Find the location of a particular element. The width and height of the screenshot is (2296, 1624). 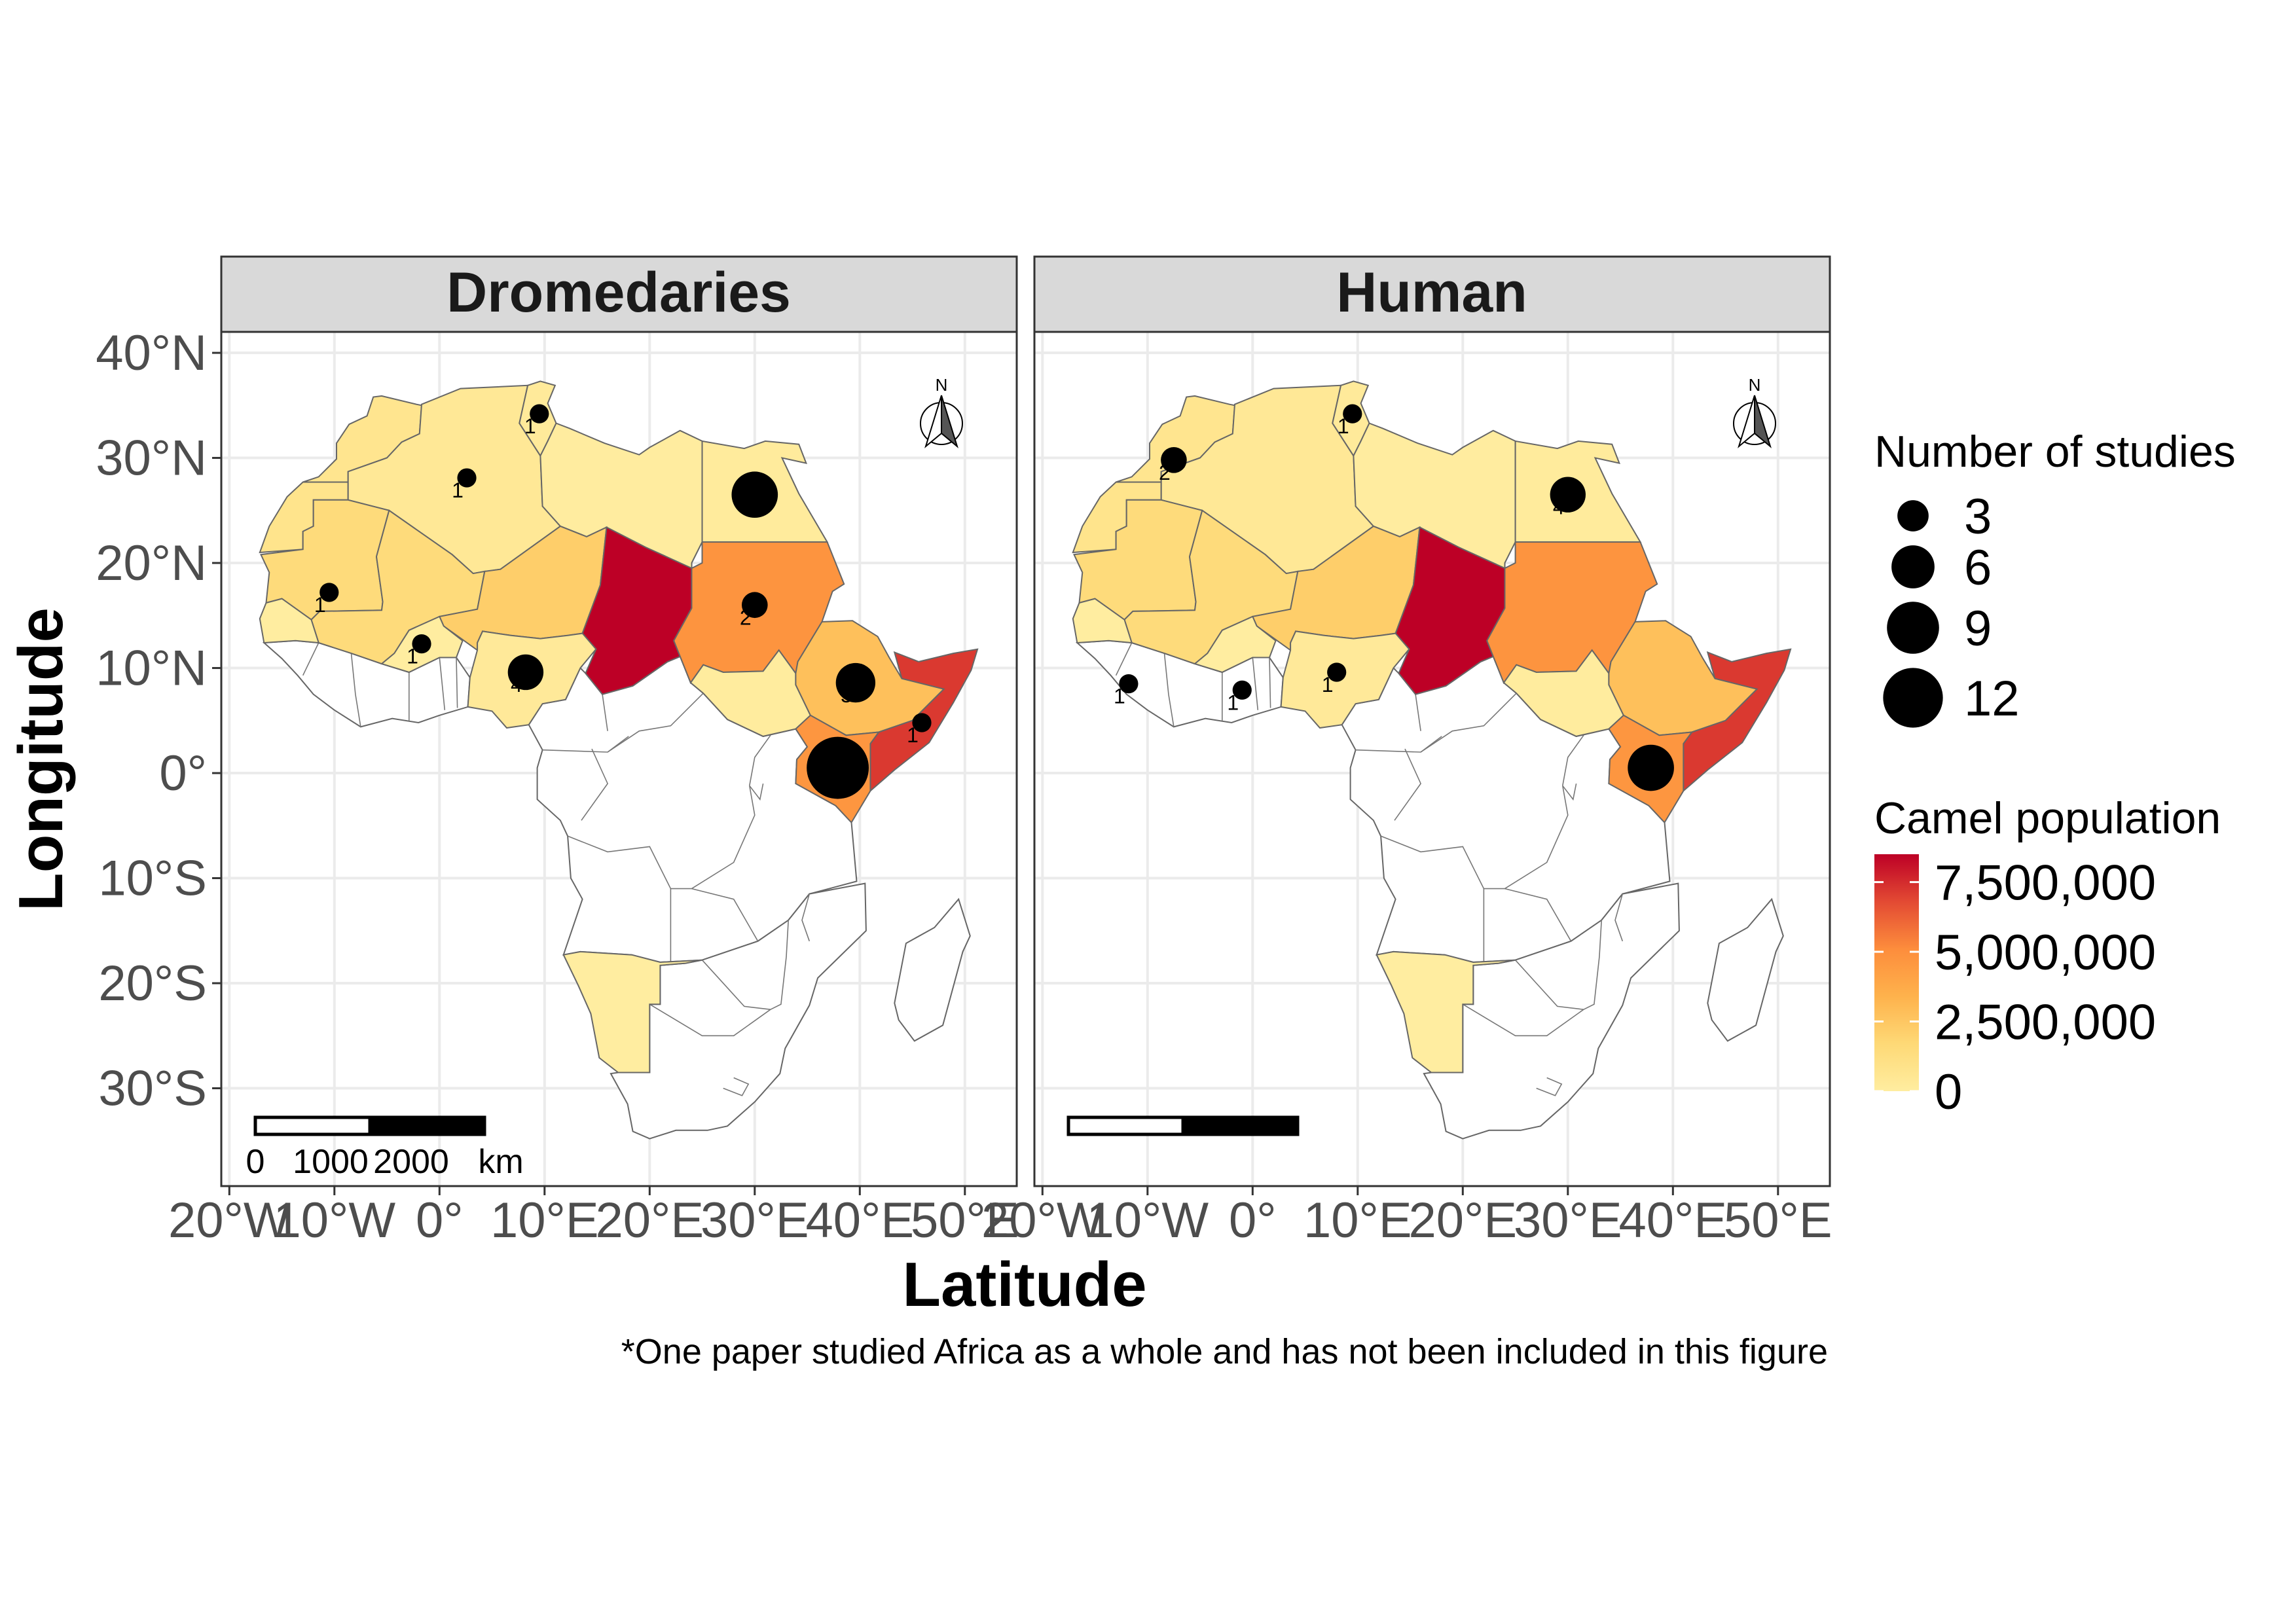

y-tick-label: 30°N is located at coordinates (151, 458).